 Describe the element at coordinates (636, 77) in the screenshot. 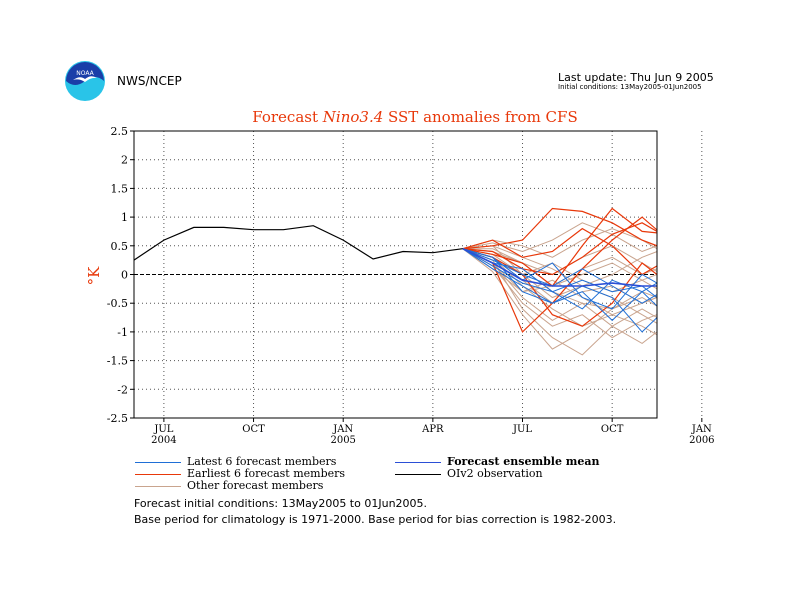

I see `last-update: Last update: Thu Jun 9 2005` at that location.